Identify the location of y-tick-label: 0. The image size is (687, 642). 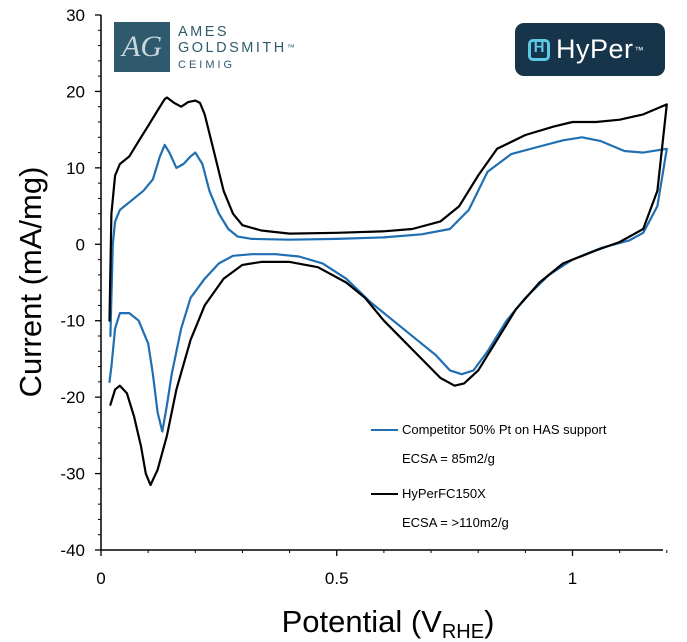
(80, 244).